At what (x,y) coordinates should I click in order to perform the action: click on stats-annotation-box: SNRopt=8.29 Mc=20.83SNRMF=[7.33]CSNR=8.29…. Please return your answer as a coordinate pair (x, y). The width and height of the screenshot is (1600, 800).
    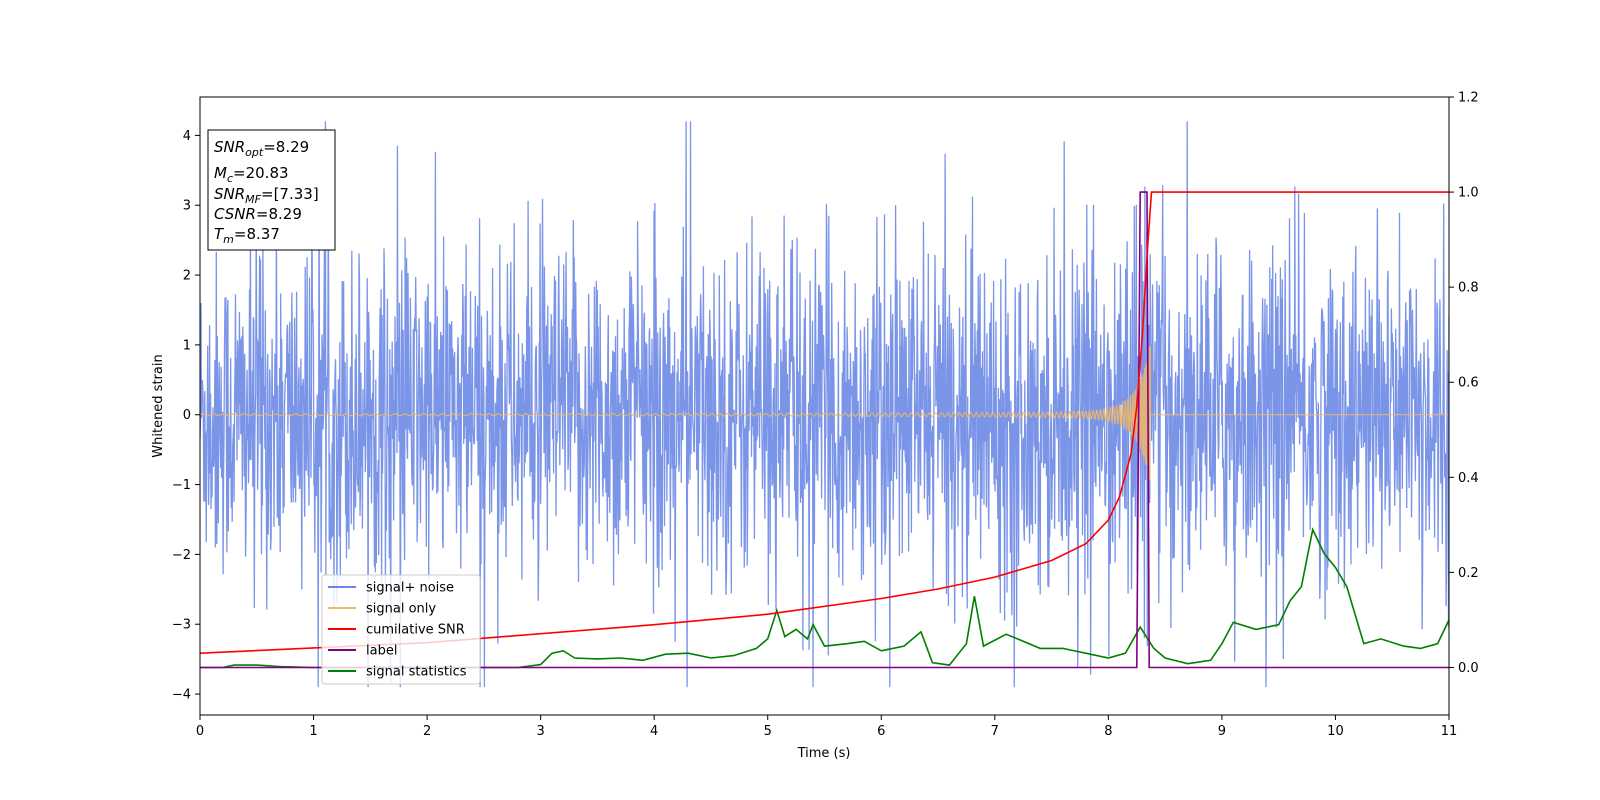
    Looking at the image, I should click on (271, 190).